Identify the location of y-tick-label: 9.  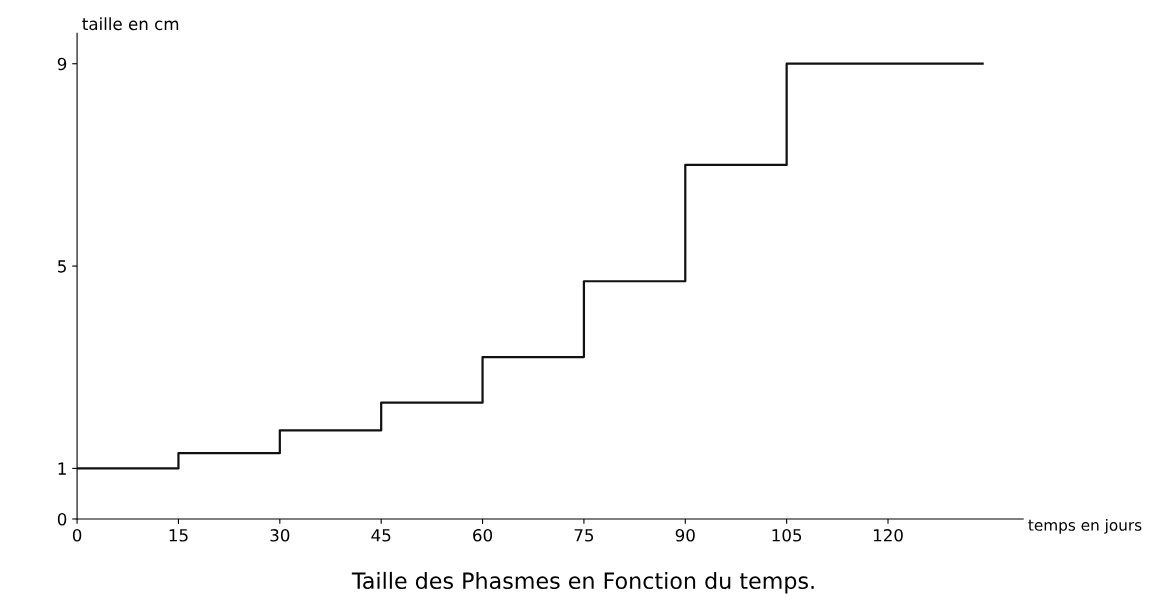
(62, 64).